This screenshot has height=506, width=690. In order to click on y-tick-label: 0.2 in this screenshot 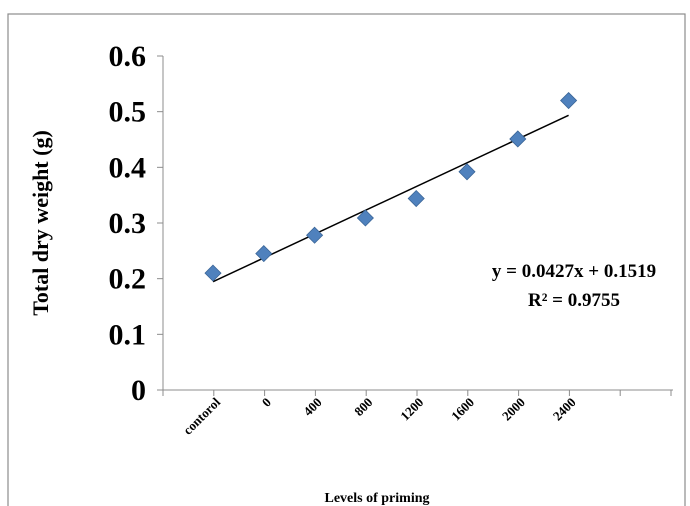, I will do `click(128, 279)`.